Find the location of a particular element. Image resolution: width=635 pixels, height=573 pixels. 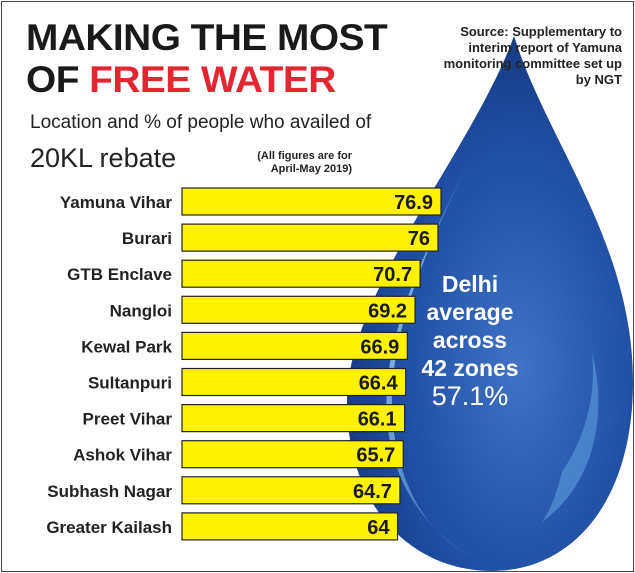

category-label: Yamuna Vihar is located at coordinates (116, 202).